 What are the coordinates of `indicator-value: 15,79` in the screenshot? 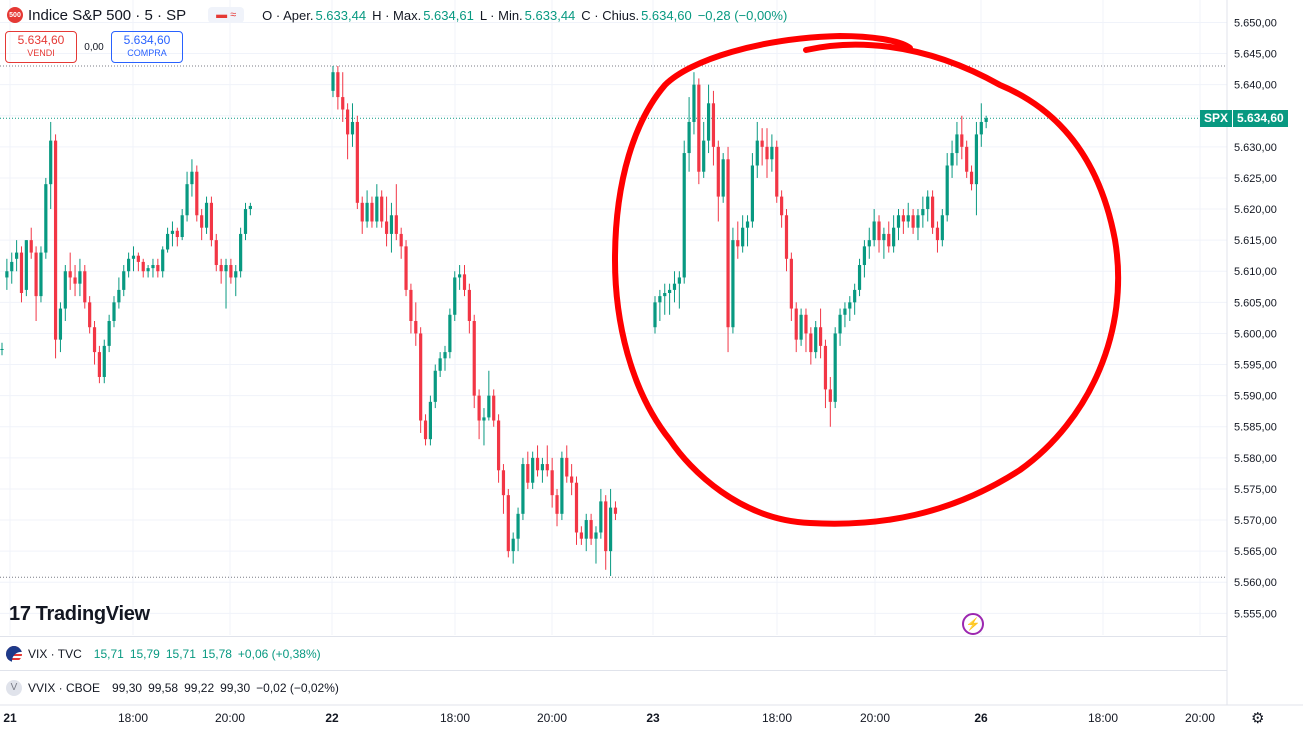 It's located at (144, 653).